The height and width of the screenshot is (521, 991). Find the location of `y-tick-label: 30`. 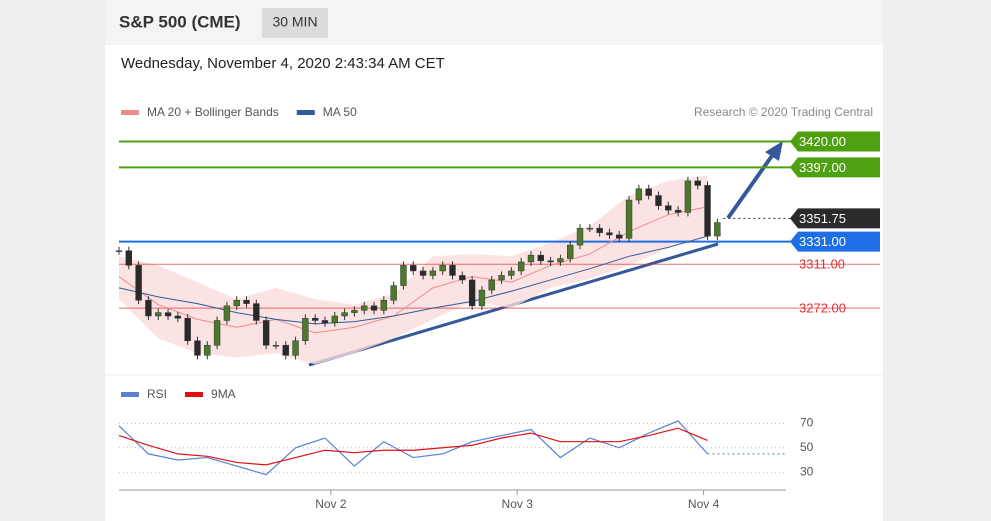

y-tick-label: 30 is located at coordinates (807, 471).